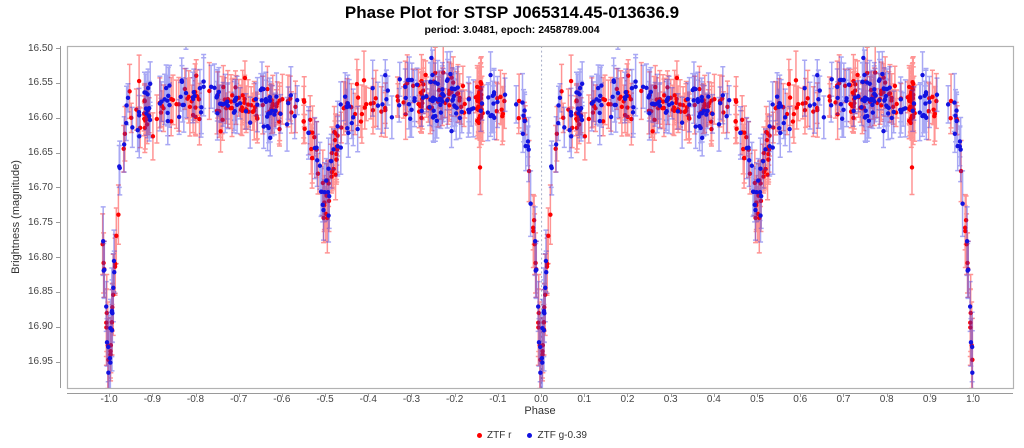 This screenshot has width=1024, height=448. I want to click on y-tick-label: 16.95, so click(40, 362).